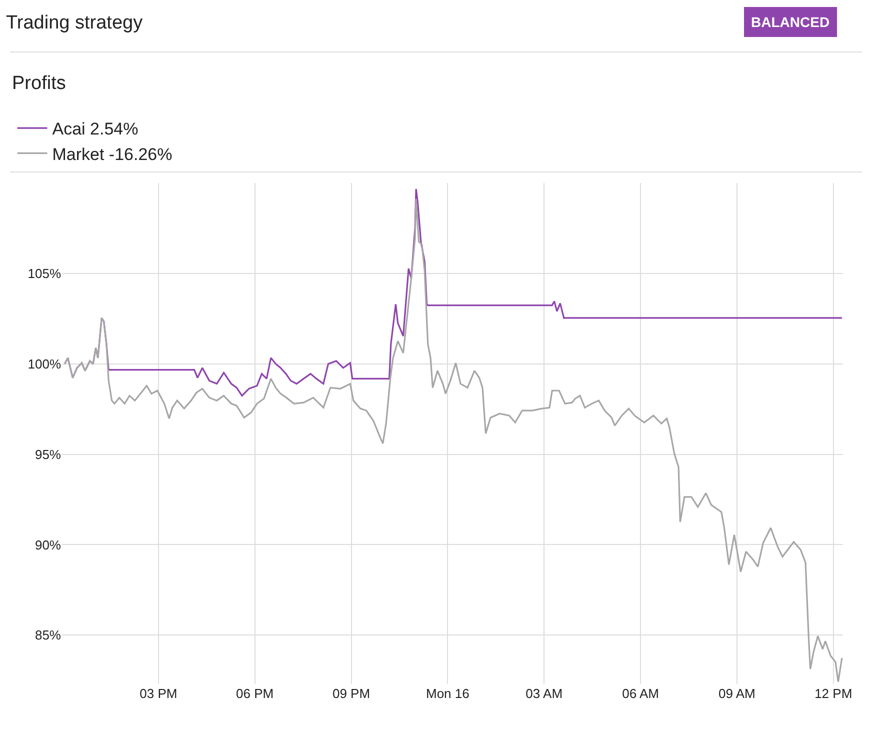 This screenshot has height=736, width=870. Describe the element at coordinates (75, 23) in the screenshot. I see `chart-title: Trading strategy` at that location.